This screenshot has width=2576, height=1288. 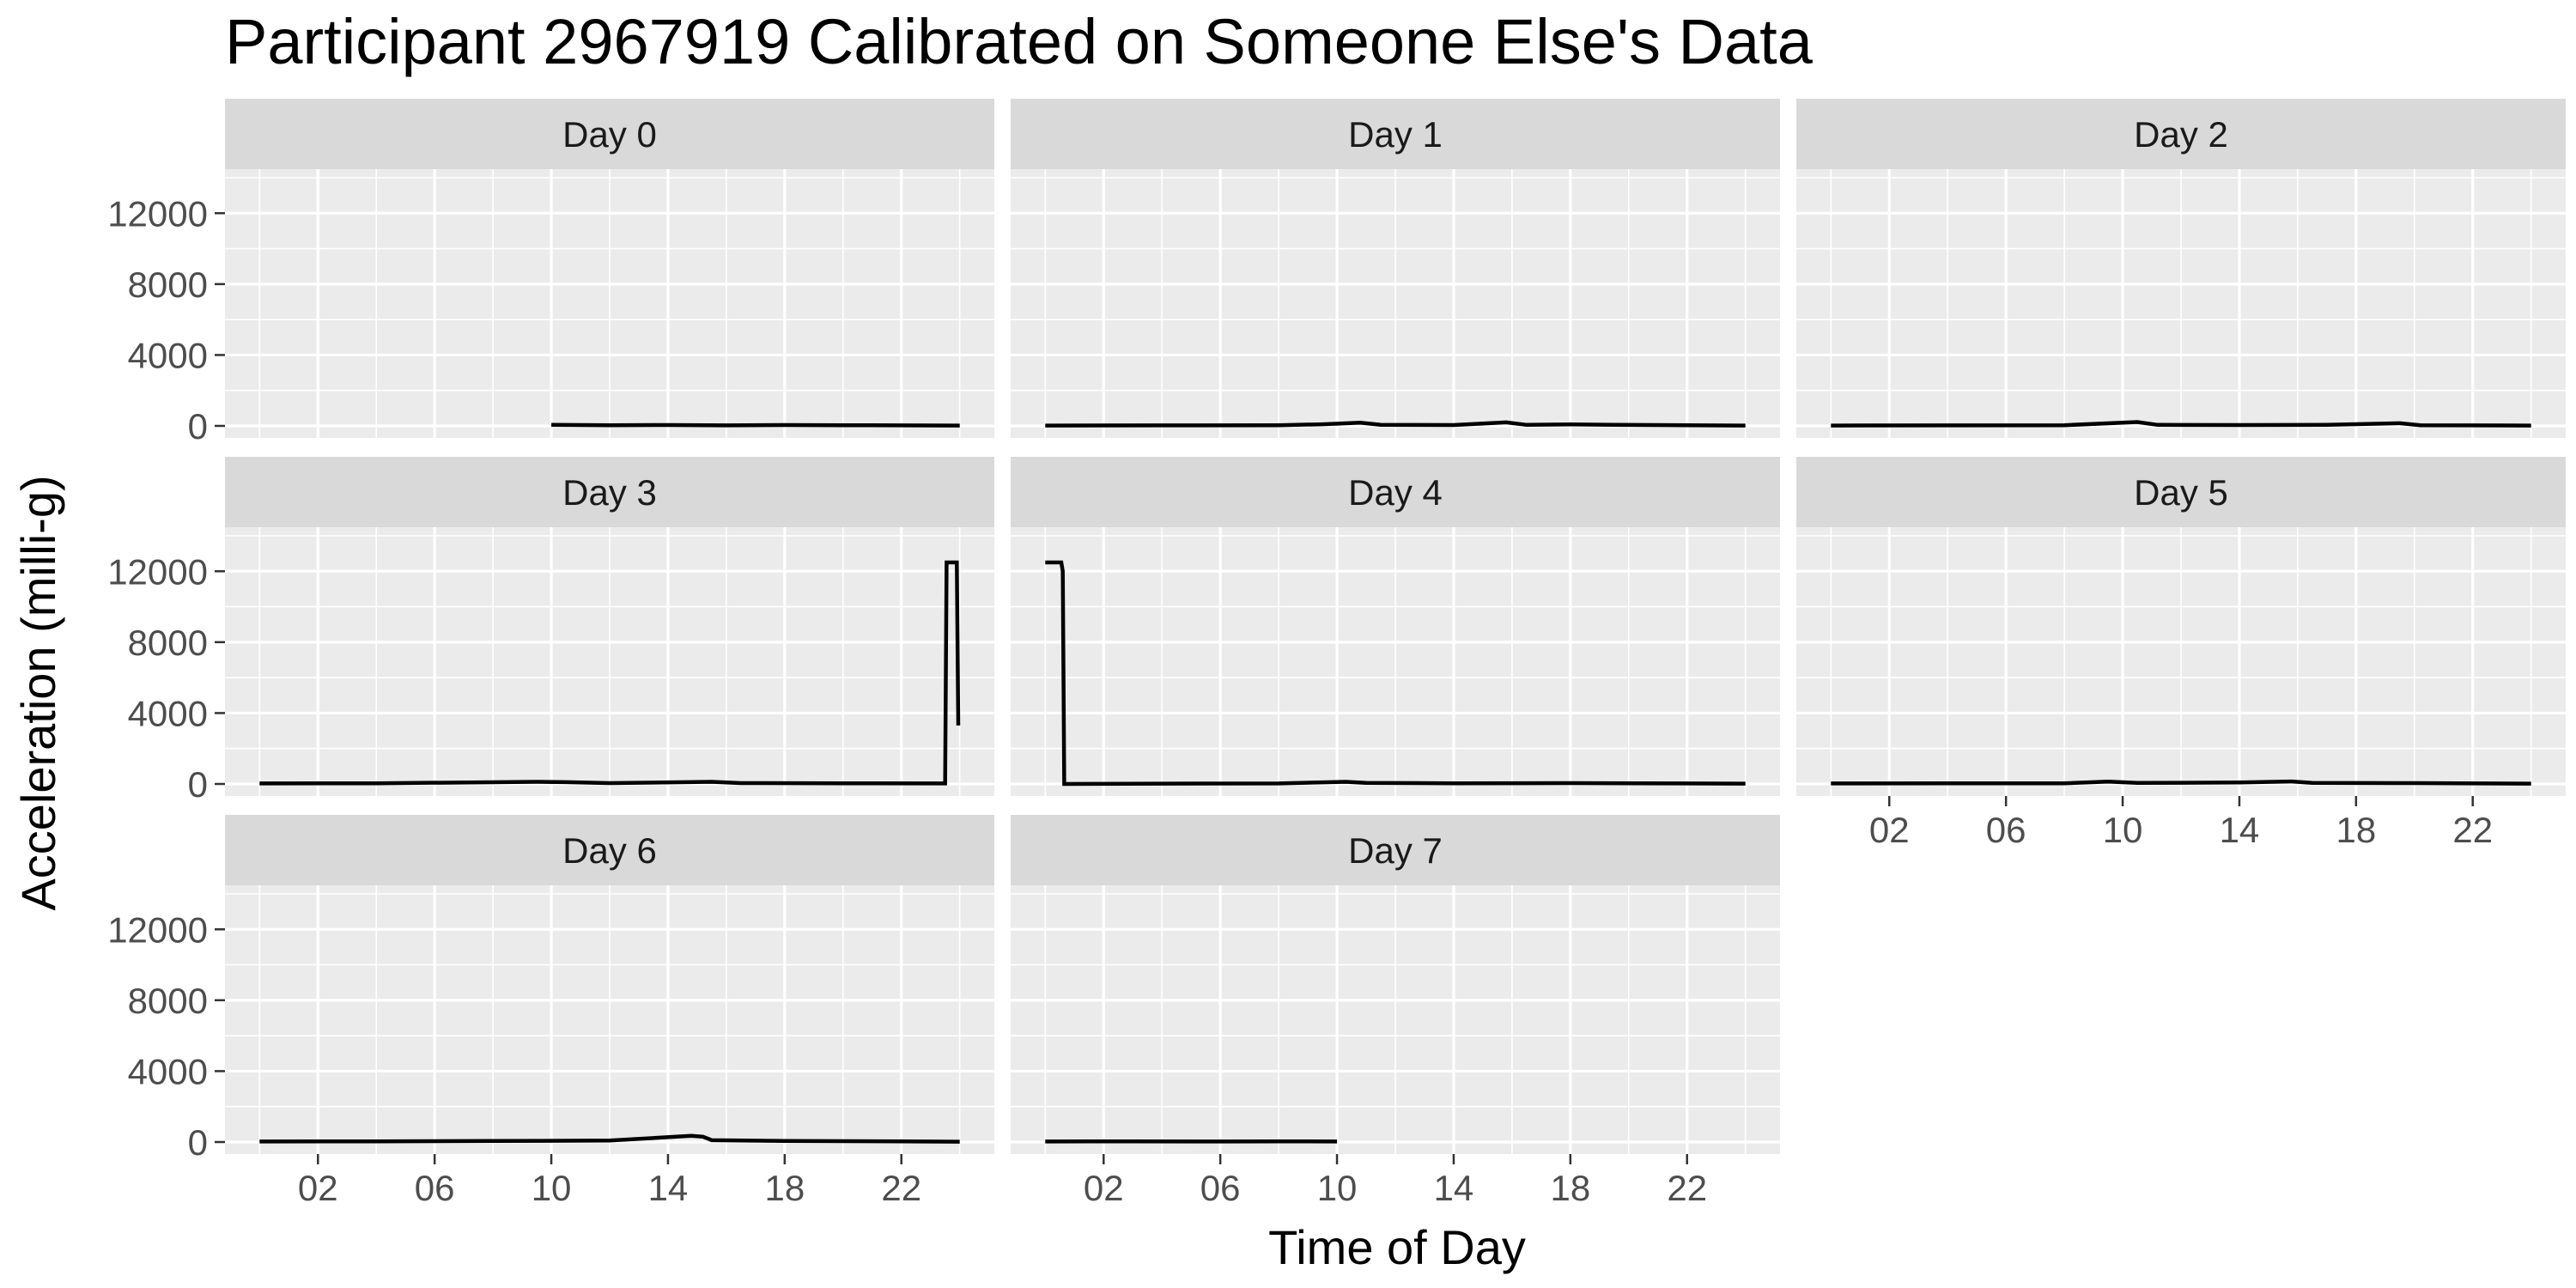 What do you see at coordinates (2181, 269) in the screenshot?
I see `facet-panel-2: Day 2` at bounding box center [2181, 269].